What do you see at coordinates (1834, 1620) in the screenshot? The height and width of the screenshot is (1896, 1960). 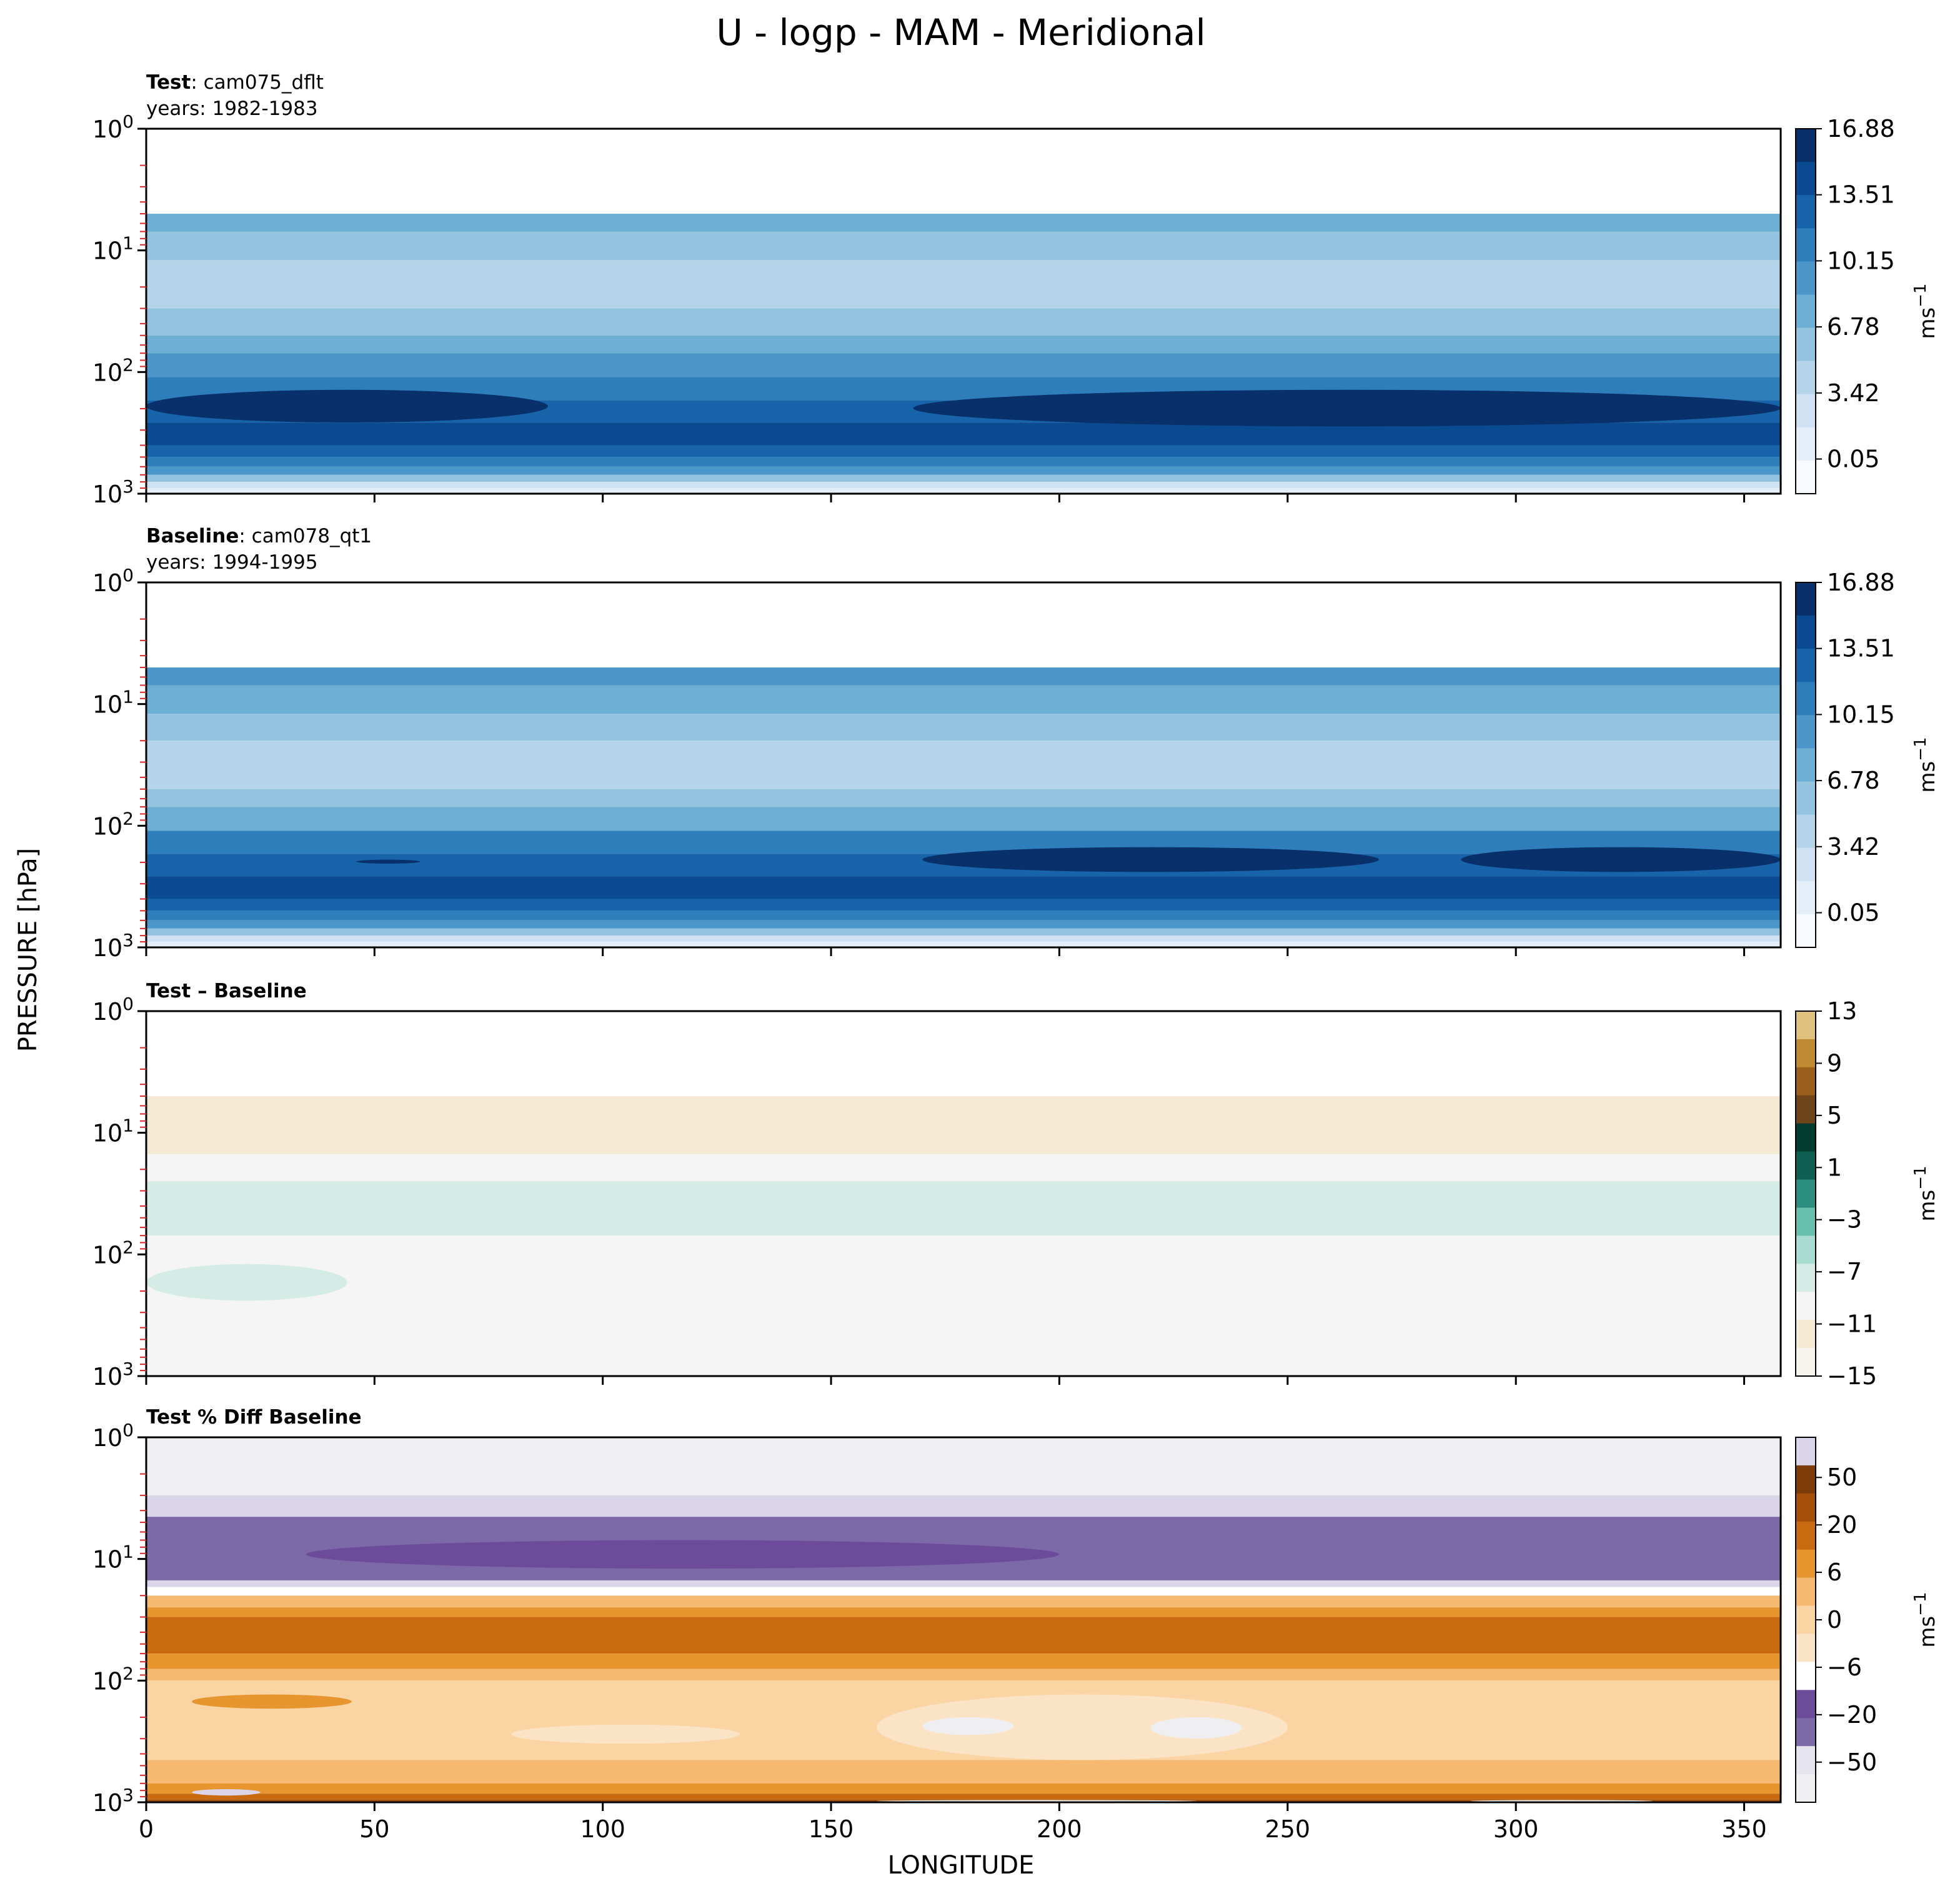 I see `colorbar-tick-label: 0` at bounding box center [1834, 1620].